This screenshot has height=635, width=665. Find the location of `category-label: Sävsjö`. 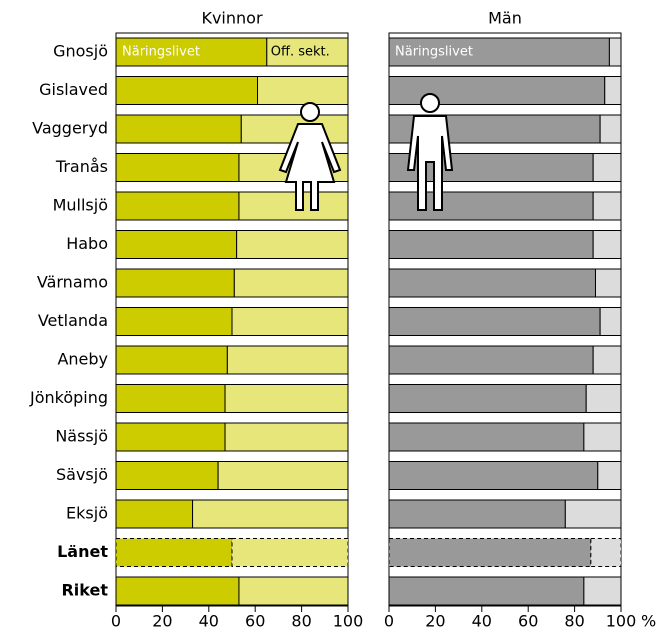

category-label: Sävsjö is located at coordinates (82, 474).